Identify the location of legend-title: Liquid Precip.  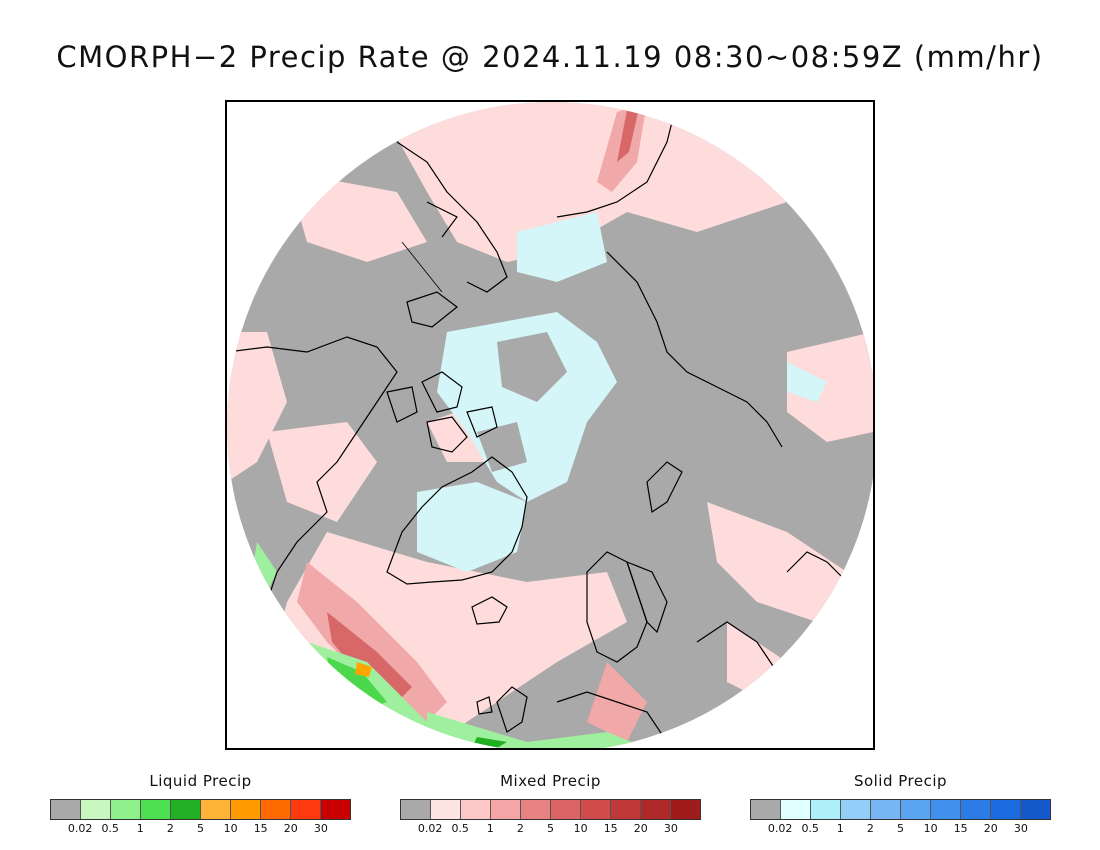
(200, 781).